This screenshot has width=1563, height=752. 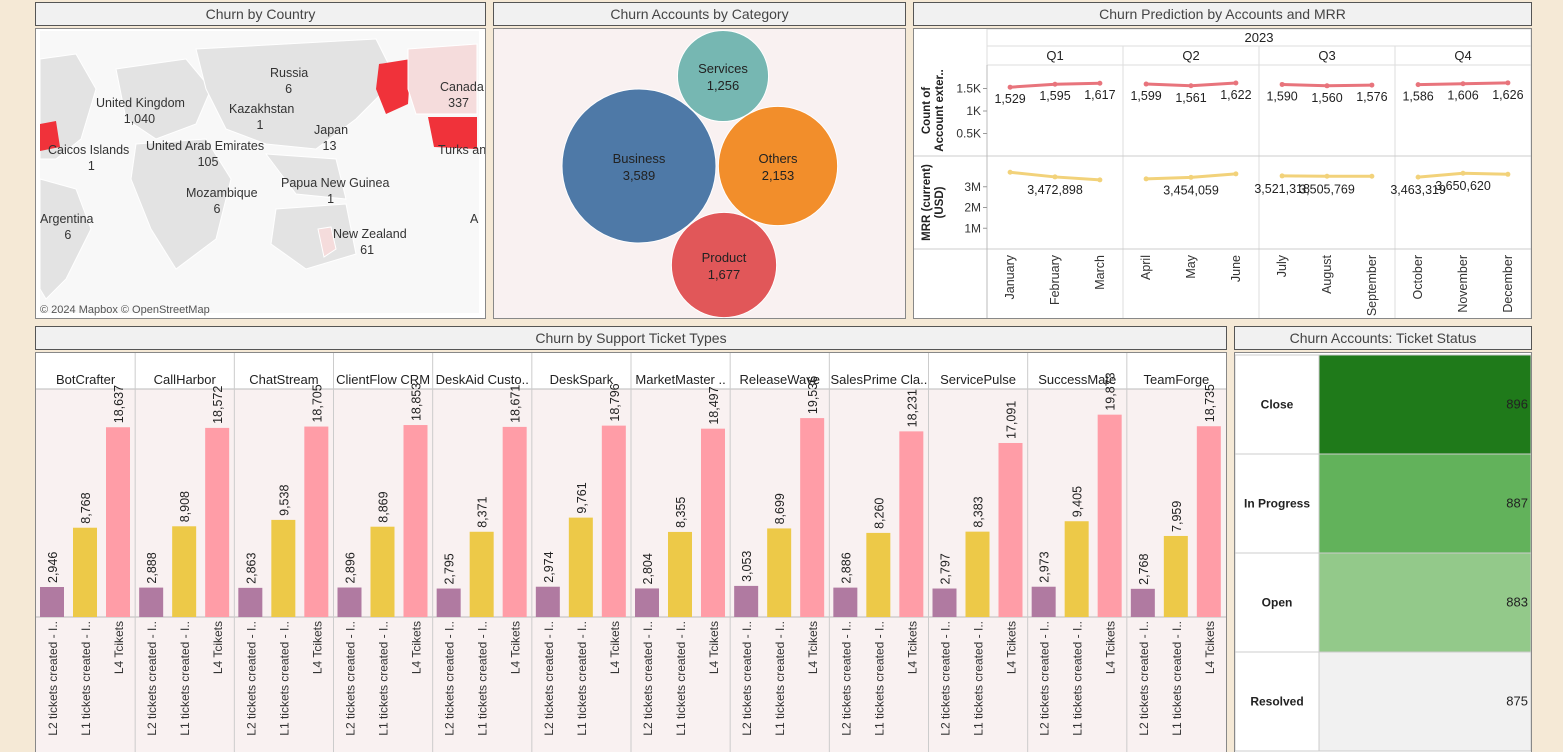 What do you see at coordinates (1326, 55) in the screenshot?
I see `quarter-header: Q3` at bounding box center [1326, 55].